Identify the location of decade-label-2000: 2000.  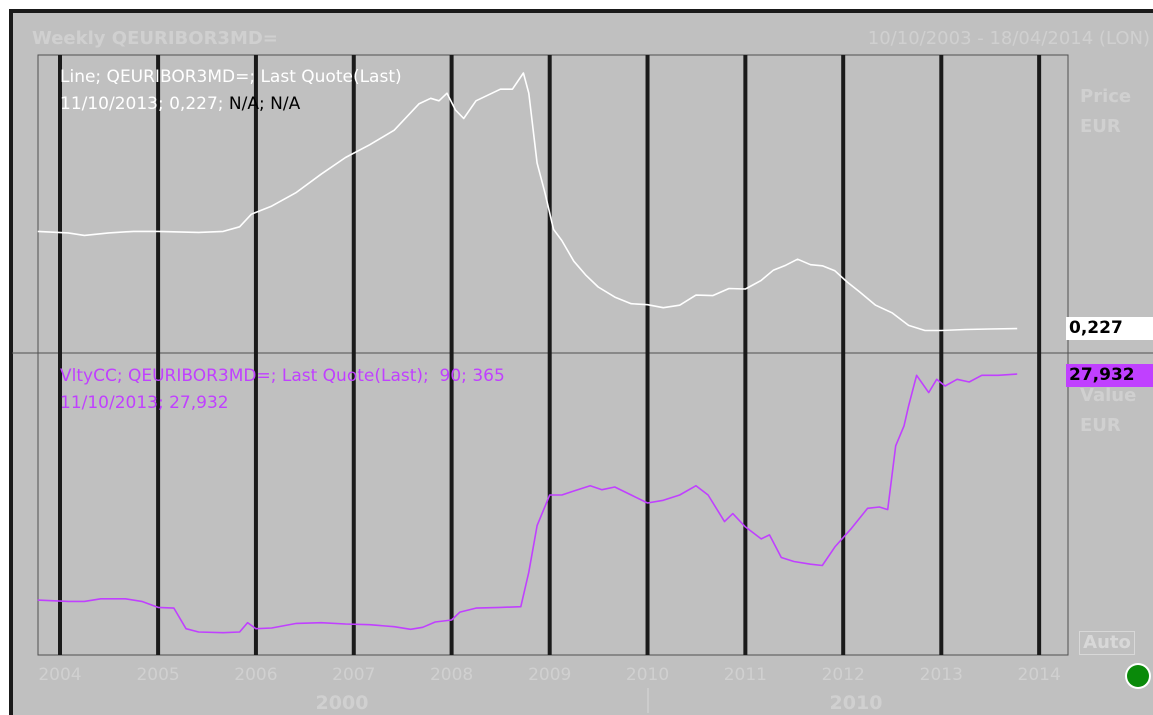
(342, 703).